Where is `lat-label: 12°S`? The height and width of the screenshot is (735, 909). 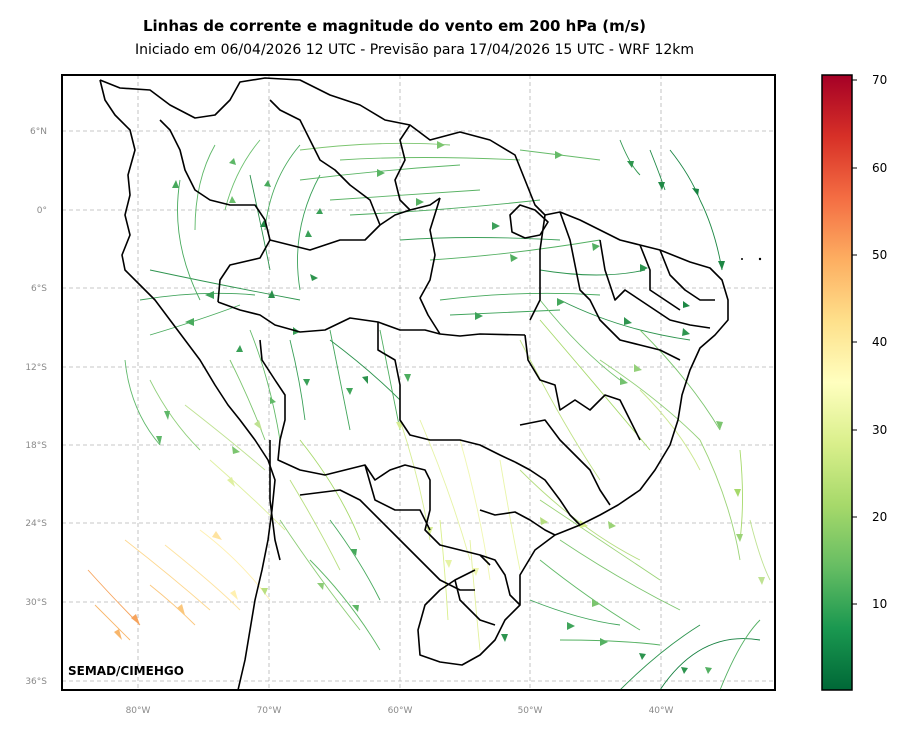 lat-label: 12°S is located at coordinates (36, 368).